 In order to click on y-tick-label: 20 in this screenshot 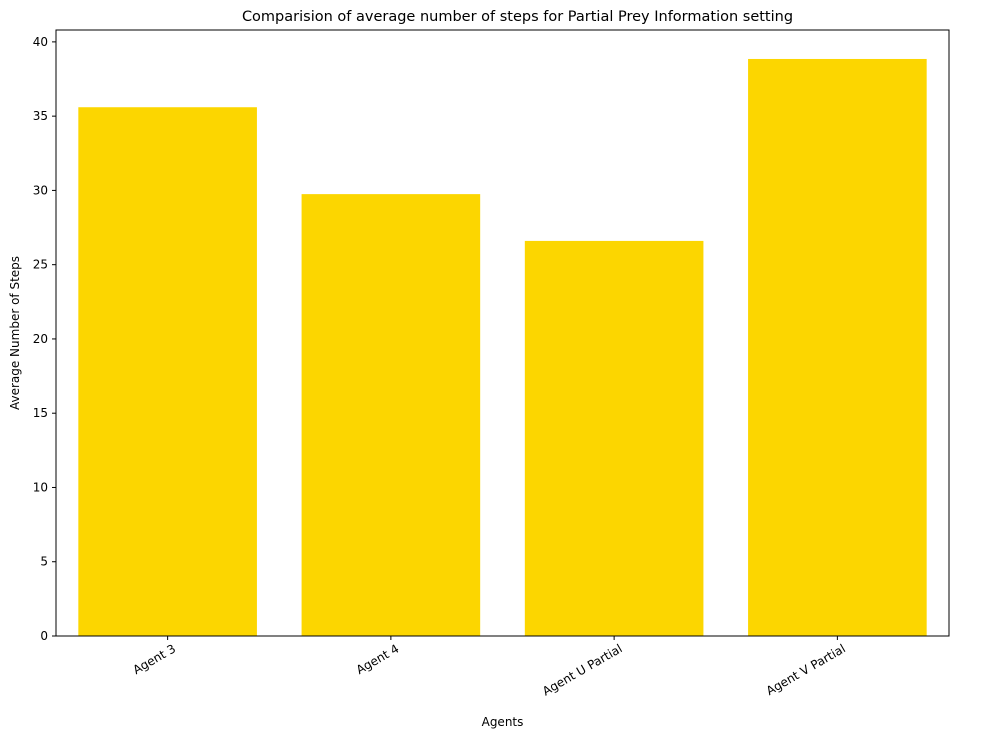, I will do `click(40, 339)`.